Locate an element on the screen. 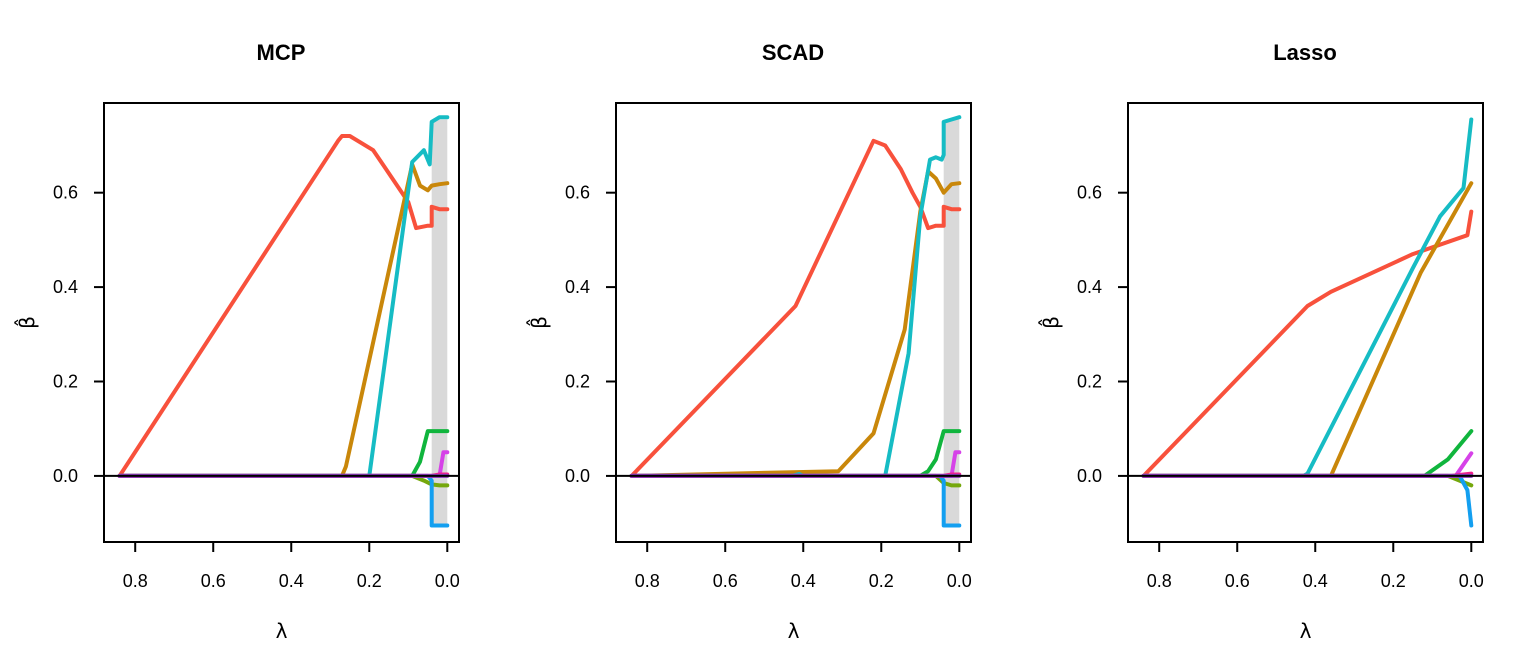 The image size is (1536, 672). panel-title: MCP is located at coordinates (281, 52).